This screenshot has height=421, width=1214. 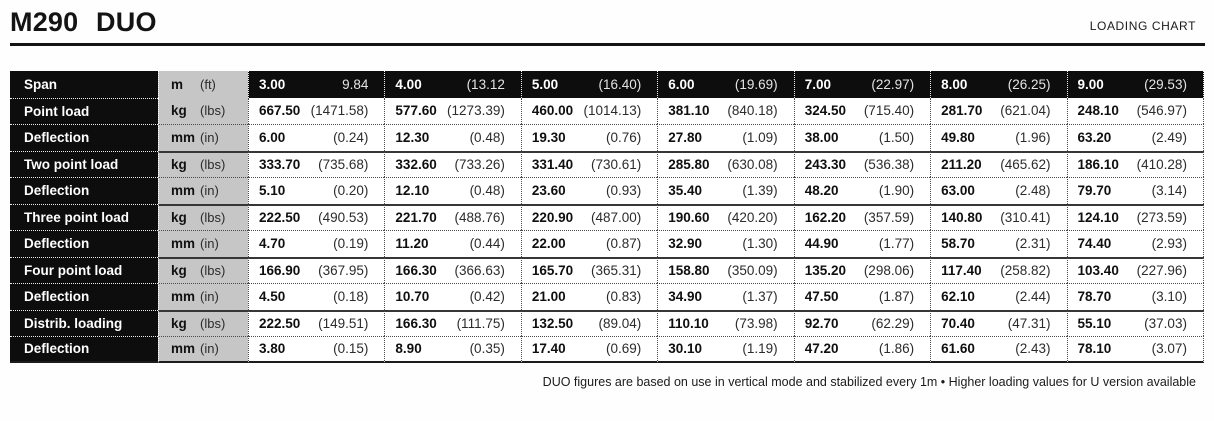 What do you see at coordinates (452, 269) in the screenshot?
I see `value-cell: 166.30 (366.63)` at bounding box center [452, 269].